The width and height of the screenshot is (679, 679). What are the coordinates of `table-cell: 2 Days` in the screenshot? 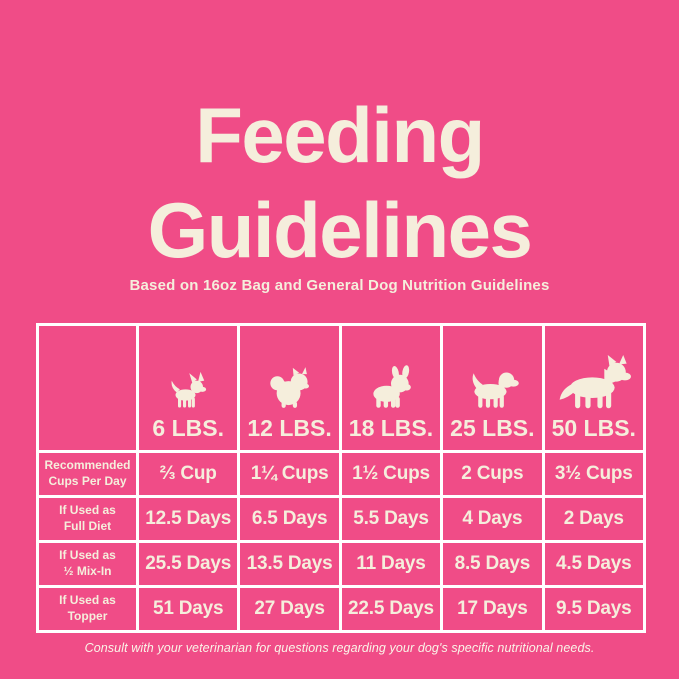 It's located at (593, 519).